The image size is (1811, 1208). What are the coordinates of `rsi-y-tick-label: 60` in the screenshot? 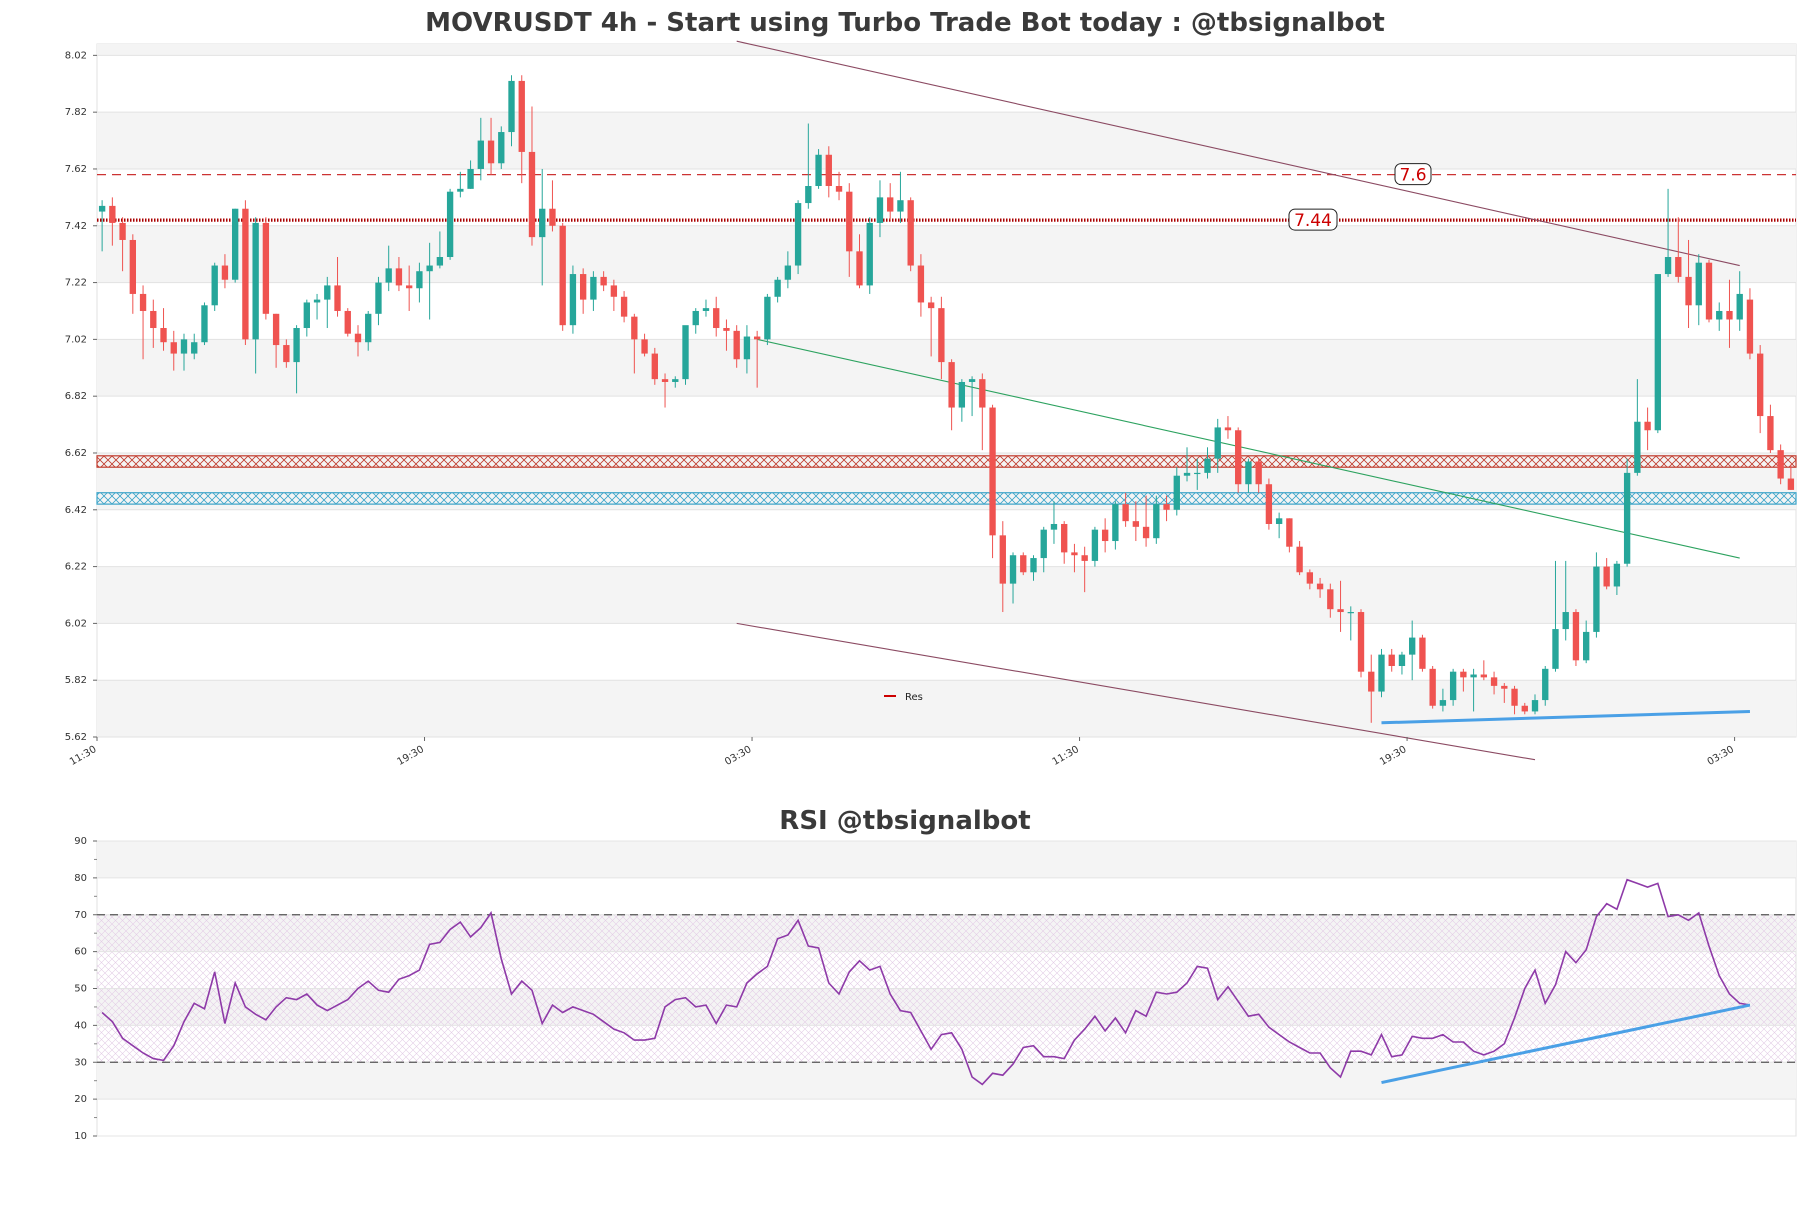 It's located at (80, 952).